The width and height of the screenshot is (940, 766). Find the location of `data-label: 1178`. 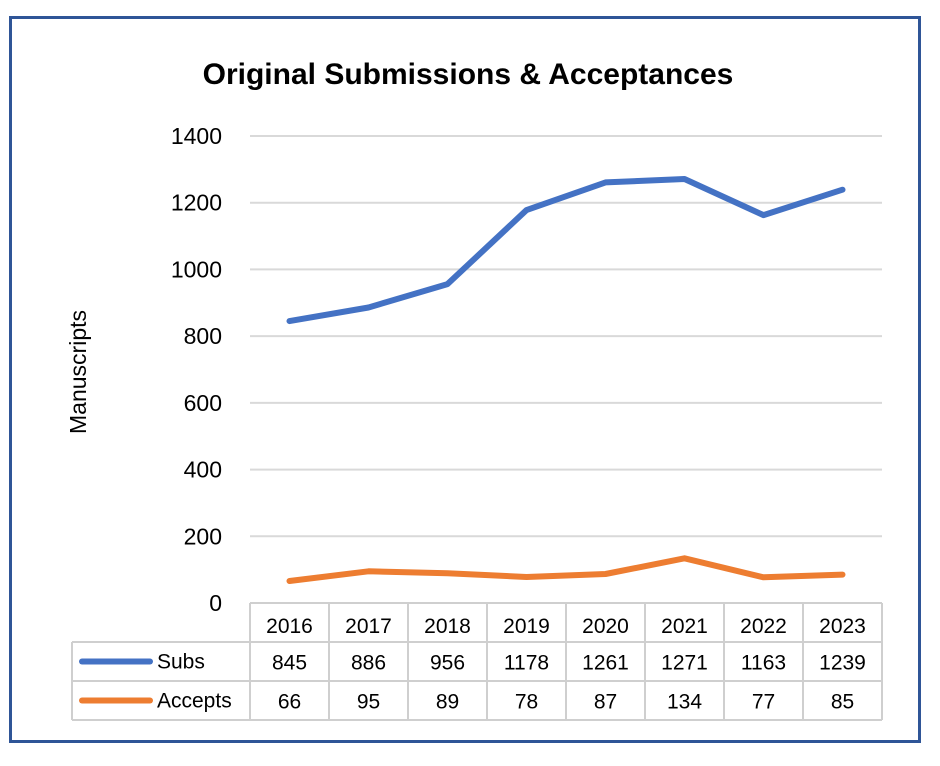

data-label: 1178 is located at coordinates (526, 663).